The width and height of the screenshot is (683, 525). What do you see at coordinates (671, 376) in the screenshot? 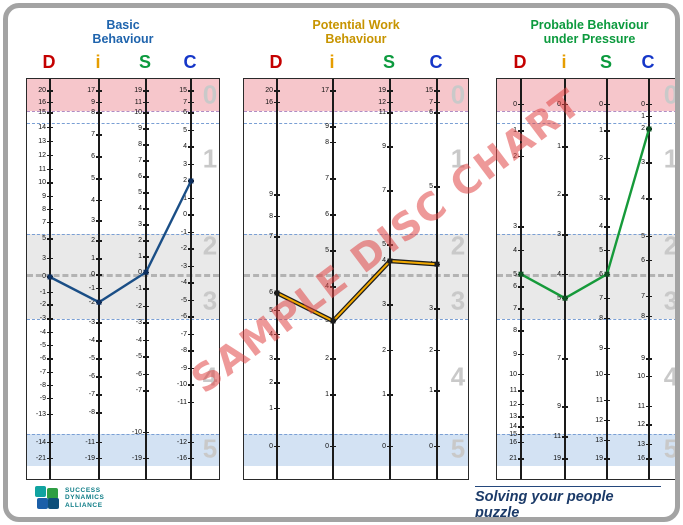
I see `zone-label: 4` at bounding box center [671, 376].